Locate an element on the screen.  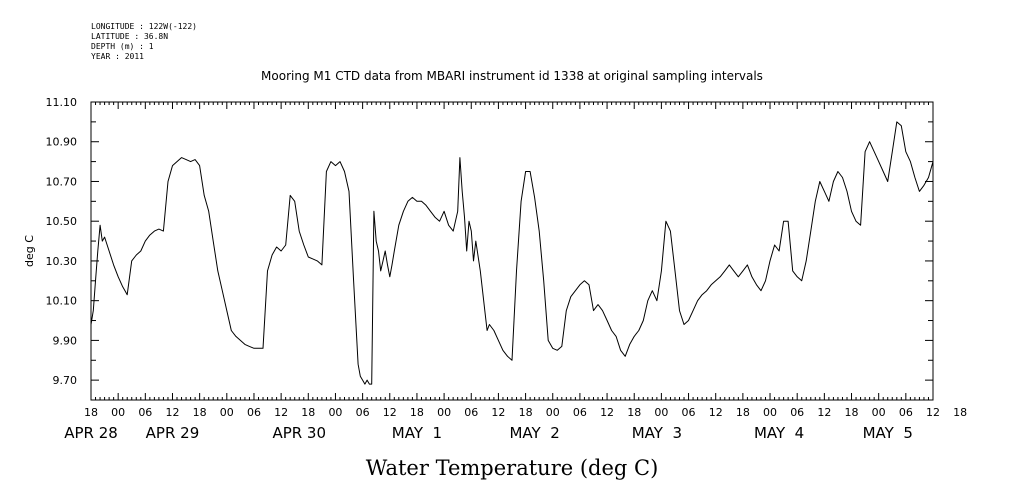
y-tick-label: 10.50 is located at coordinates (62, 221).